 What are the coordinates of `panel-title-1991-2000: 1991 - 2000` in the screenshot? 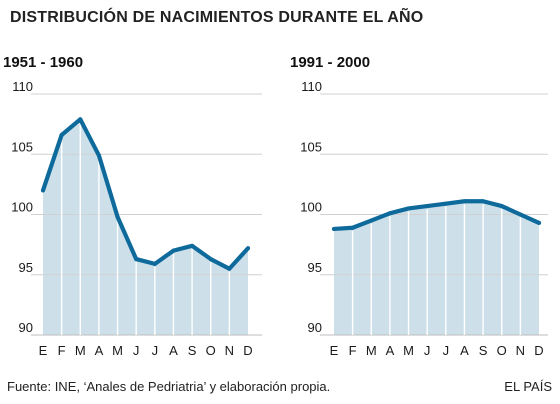 It's located at (330, 62).